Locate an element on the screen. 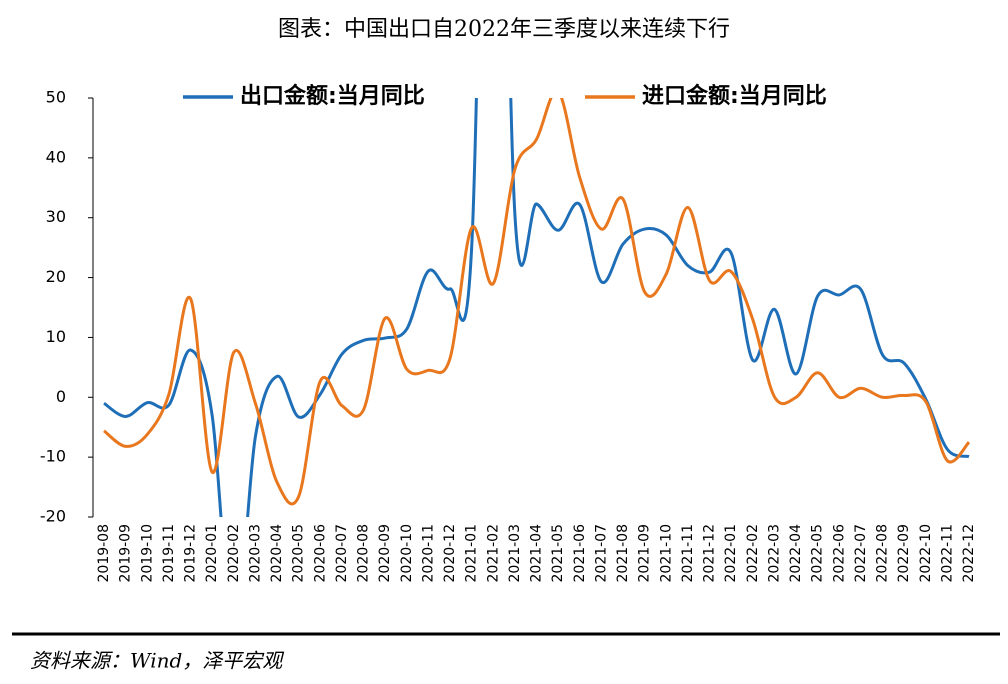 The width and height of the screenshot is (1008, 684). source: 资料来源：Wind，泽平宏观 is located at coordinates (157, 661).